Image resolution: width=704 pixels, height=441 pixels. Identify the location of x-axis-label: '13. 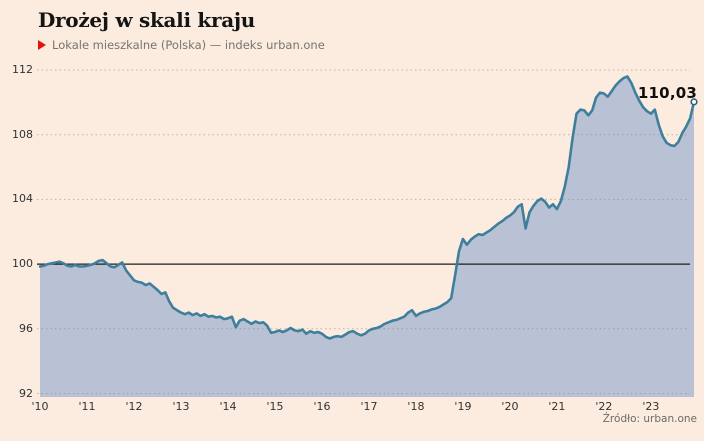
(181, 406).